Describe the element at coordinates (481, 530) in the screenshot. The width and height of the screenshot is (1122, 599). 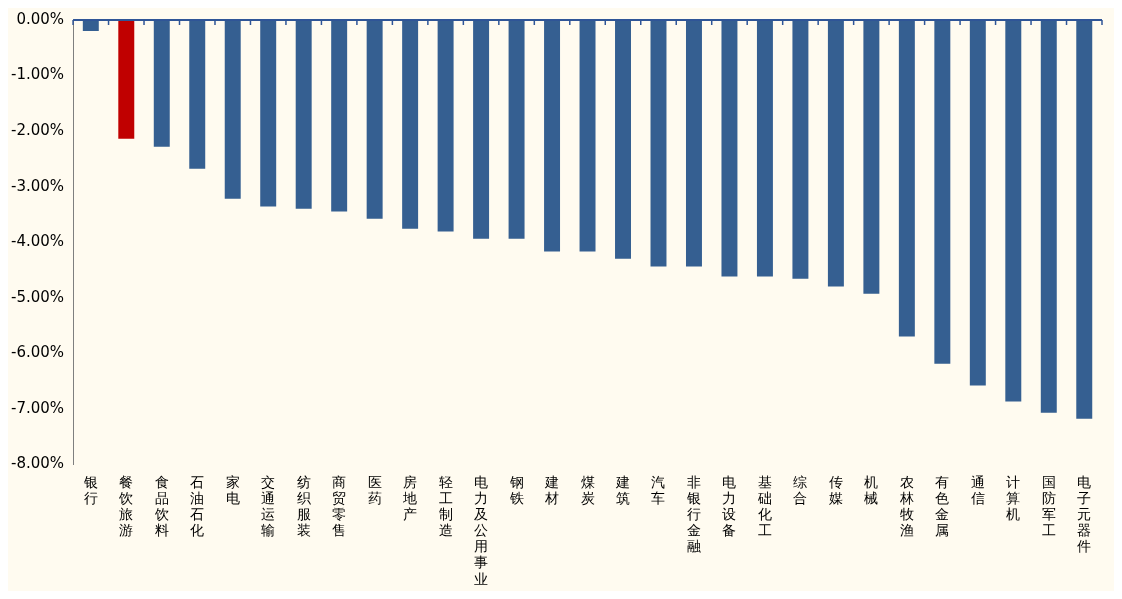
I see `x-tick-label: 电力及公用事业` at that location.